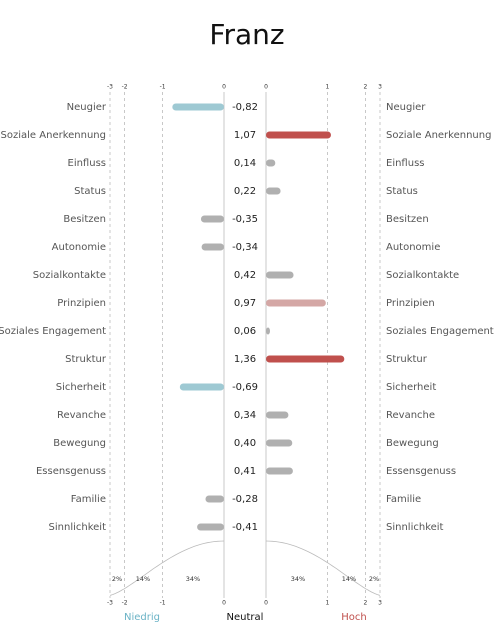  What do you see at coordinates (88, 499) in the screenshot?
I see `category-label-left: Familie` at bounding box center [88, 499].